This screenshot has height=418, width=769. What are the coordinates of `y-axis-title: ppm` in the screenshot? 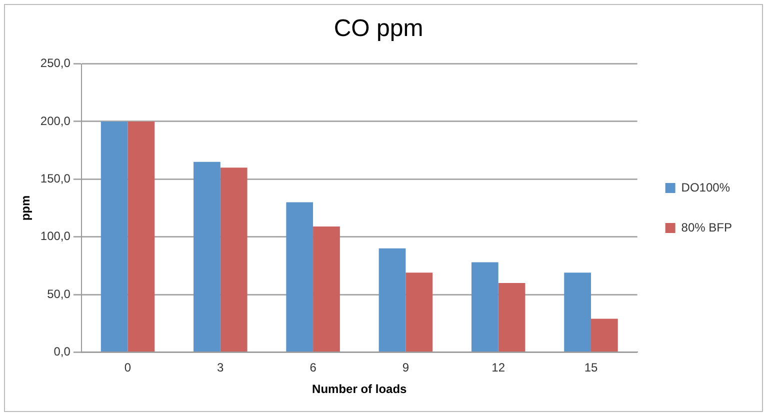 It's located at (25, 208).